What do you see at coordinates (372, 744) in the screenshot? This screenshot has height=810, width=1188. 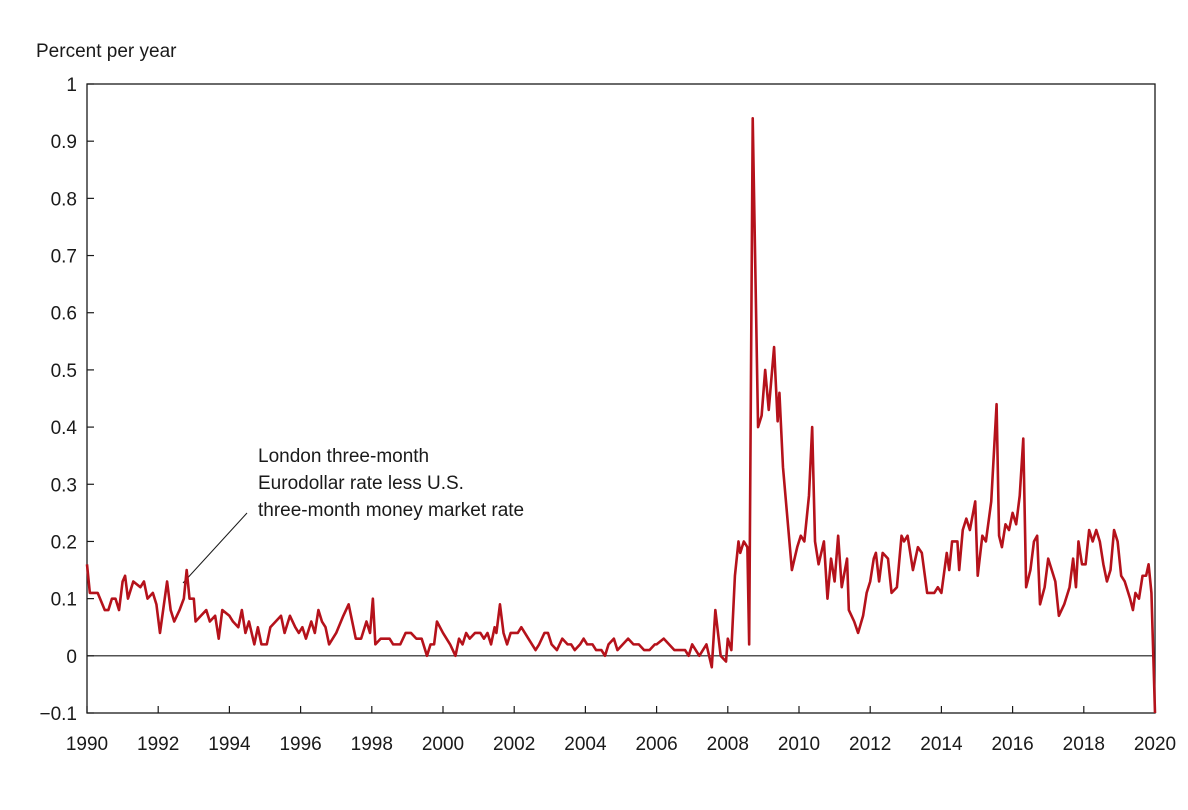 I see `x-tick-label: 1998` at bounding box center [372, 744].